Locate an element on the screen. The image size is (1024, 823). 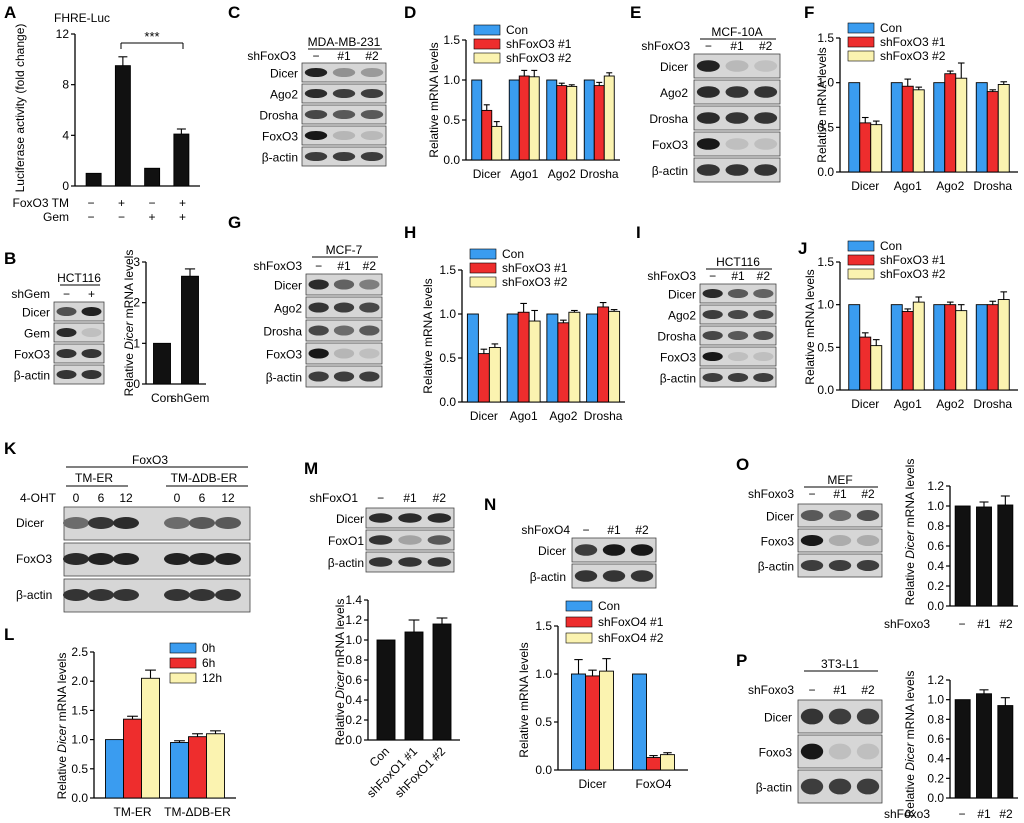
x-tick-label: − is located at coordinates (961, 814).